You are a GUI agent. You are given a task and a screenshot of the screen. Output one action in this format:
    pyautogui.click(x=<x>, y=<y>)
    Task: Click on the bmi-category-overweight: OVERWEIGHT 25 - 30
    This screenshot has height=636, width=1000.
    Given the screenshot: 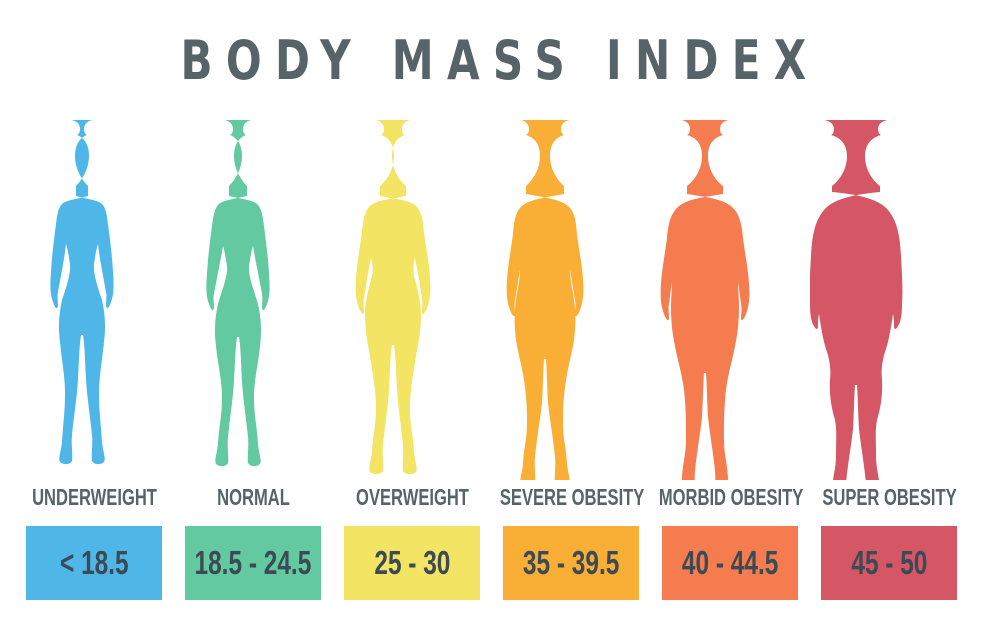 What is the action you would take?
    pyautogui.click(x=412, y=363)
    